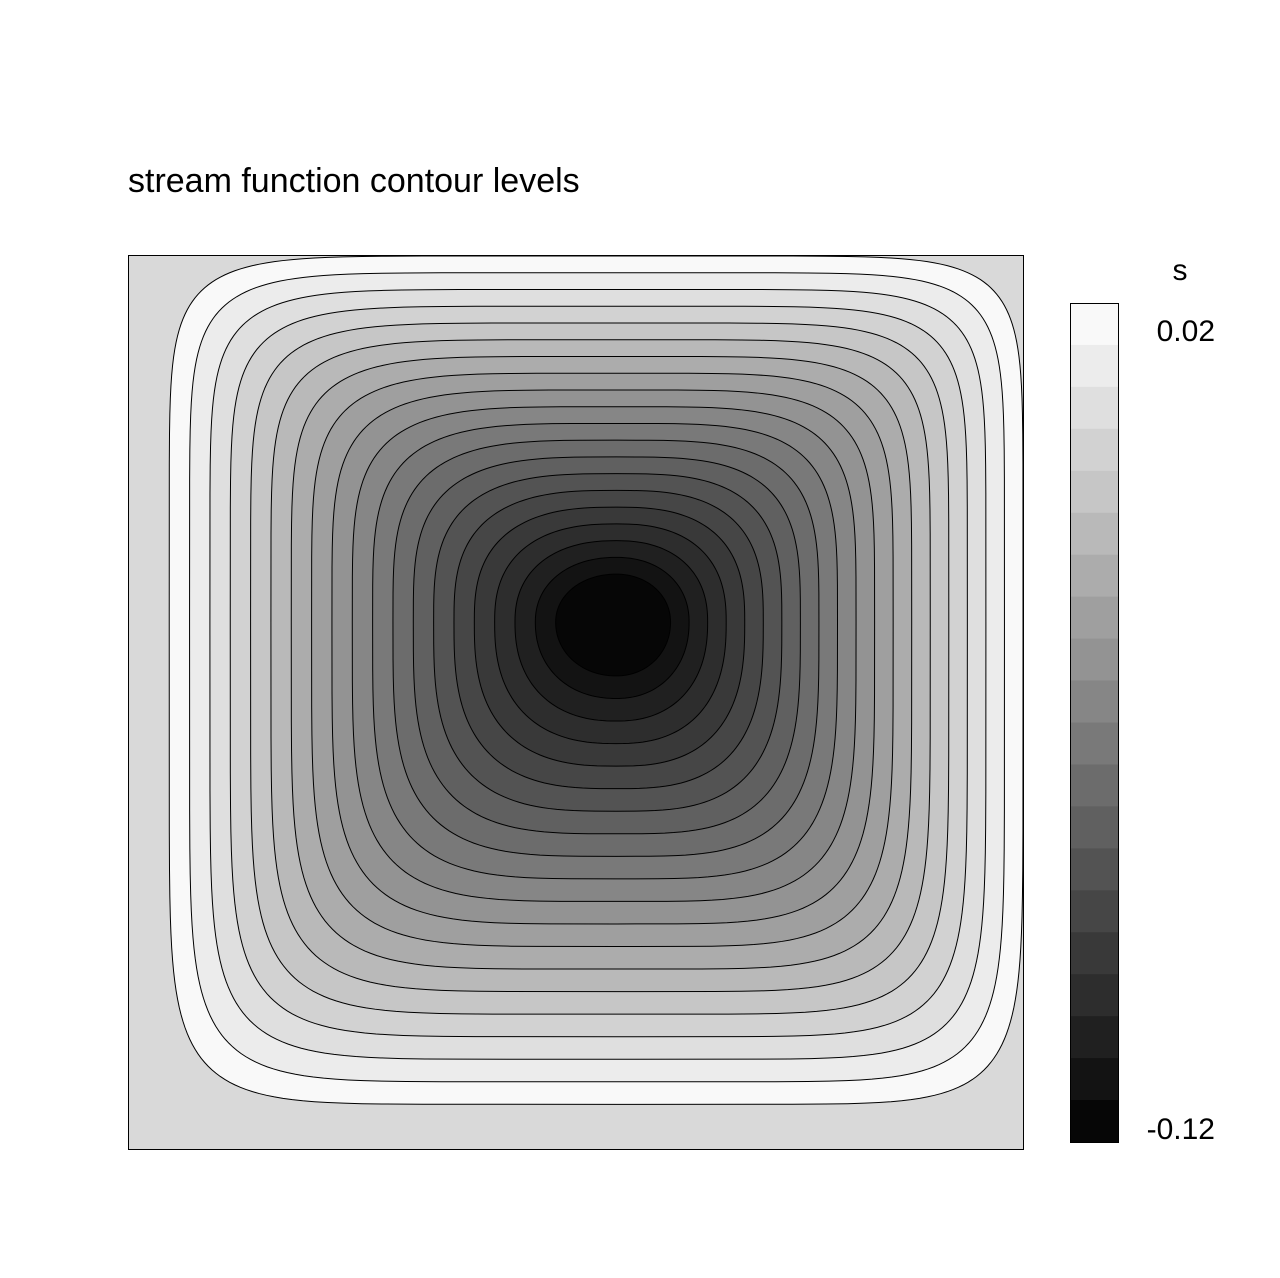 Image resolution: width=1280 pixels, height=1278 pixels. I want to click on colorbar-label: s, so click(1180, 270).